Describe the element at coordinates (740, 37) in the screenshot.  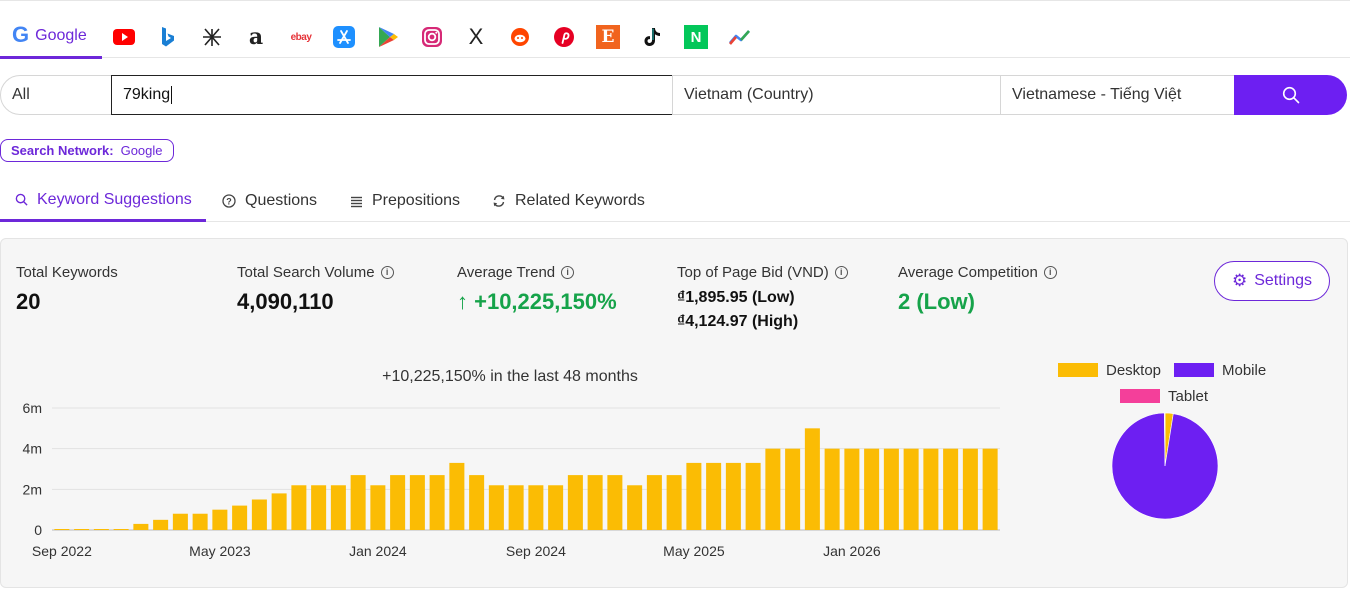
I see `trends-icon` at that location.